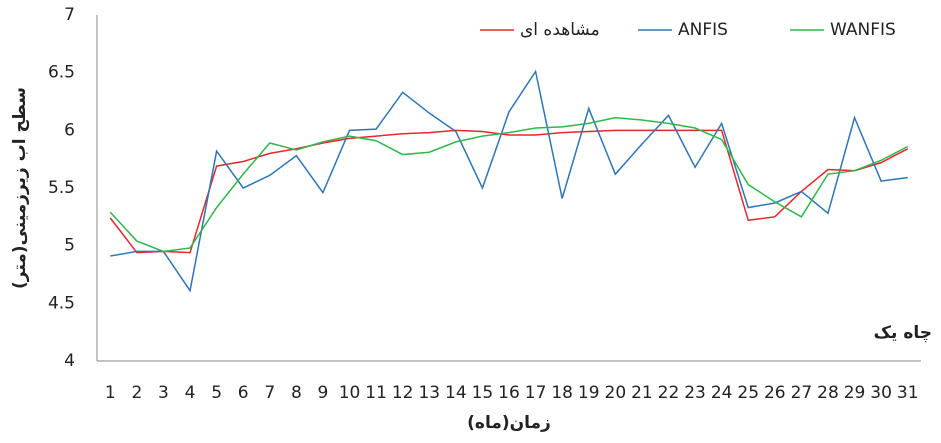 The height and width of the screenshot is (443, 941). Describe the element at coordinates (136, 393) in the screenshot. I see `x-tick-label: 2` at that location.